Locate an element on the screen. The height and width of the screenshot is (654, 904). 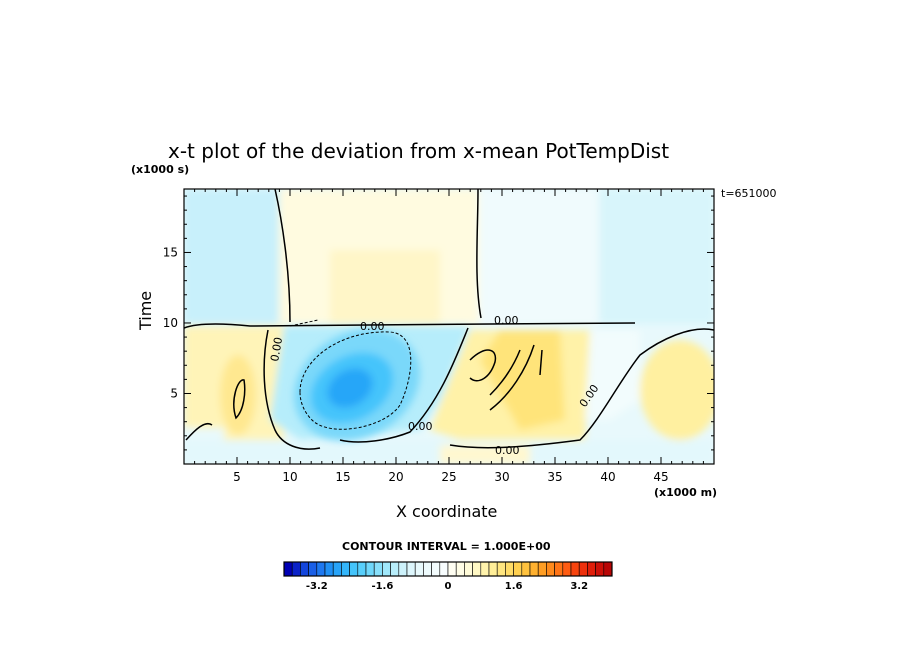
x-axis-unit: (x1000 m) is located at coordinates (686, 492).